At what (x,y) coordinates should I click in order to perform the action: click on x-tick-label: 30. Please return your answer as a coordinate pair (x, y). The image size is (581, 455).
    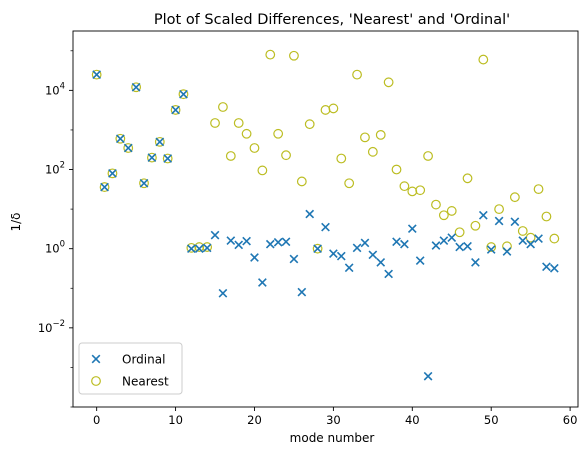
    Looking at the image, I should click on (333, 420).